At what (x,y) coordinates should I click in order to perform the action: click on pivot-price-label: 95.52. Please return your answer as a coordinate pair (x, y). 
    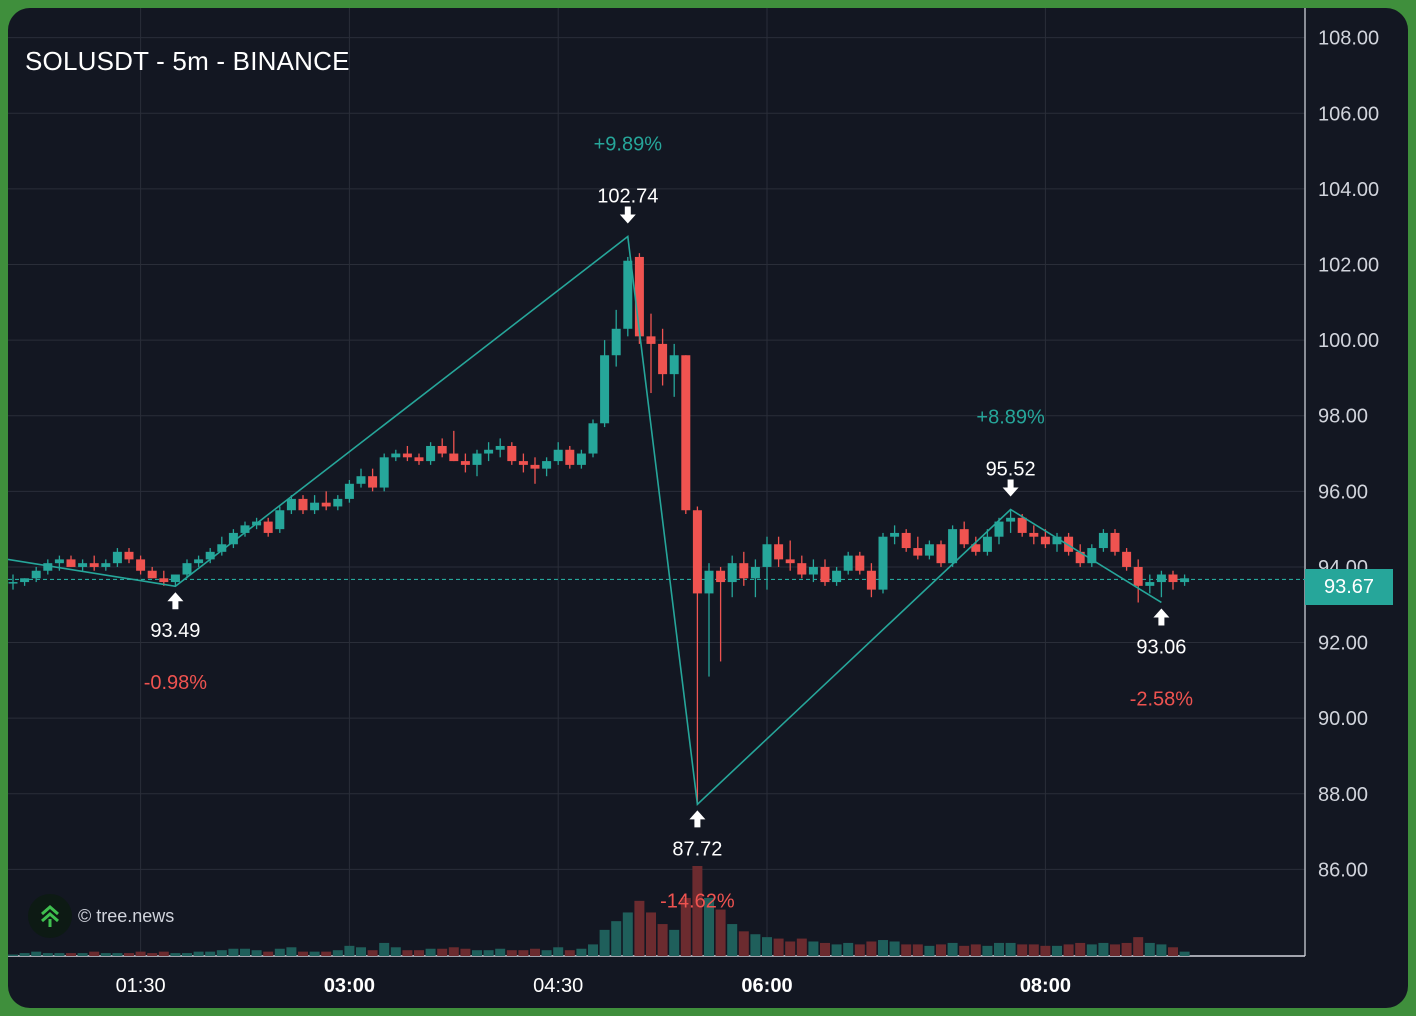
    Looking at the image, I should click on (1011, 469).